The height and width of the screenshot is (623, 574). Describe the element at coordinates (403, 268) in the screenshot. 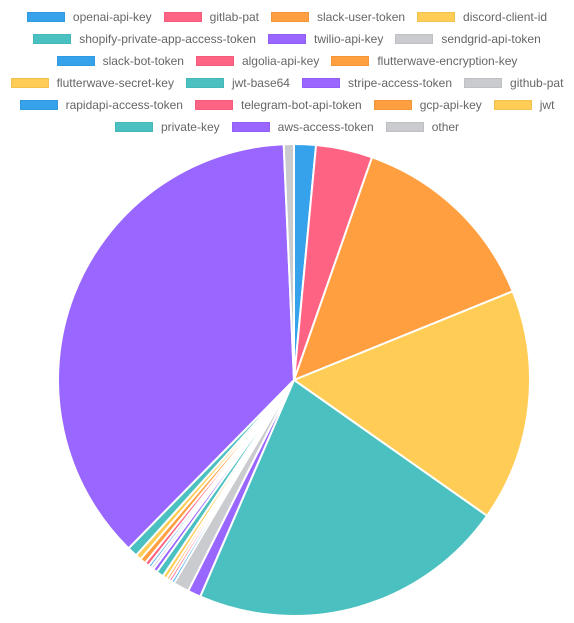

I see `pie-slice-slack-user-token` at that location.